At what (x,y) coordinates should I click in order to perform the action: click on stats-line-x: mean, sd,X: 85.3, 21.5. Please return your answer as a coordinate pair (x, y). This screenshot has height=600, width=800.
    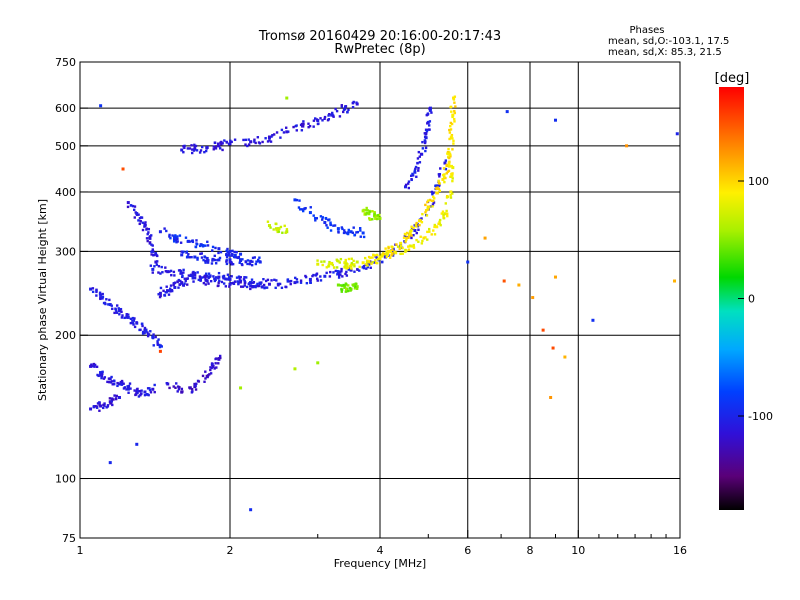
    Looking at the image, I should click on (665, 52).